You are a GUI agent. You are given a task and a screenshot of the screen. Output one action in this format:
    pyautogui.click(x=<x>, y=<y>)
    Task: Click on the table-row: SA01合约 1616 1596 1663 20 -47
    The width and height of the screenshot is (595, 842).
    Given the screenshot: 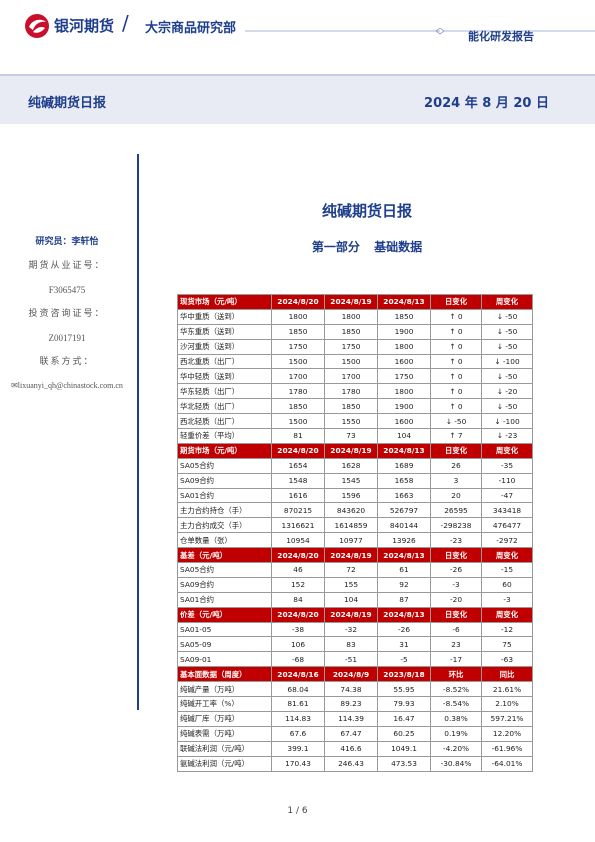 What is the action you would take?
    pyautogui.click(x=355, y=495)
    